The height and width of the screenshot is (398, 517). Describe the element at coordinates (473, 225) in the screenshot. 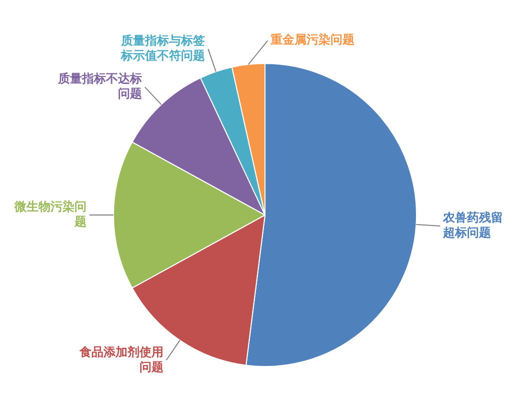

I see `slice-label: 农兽药残留超标问题` at that location.